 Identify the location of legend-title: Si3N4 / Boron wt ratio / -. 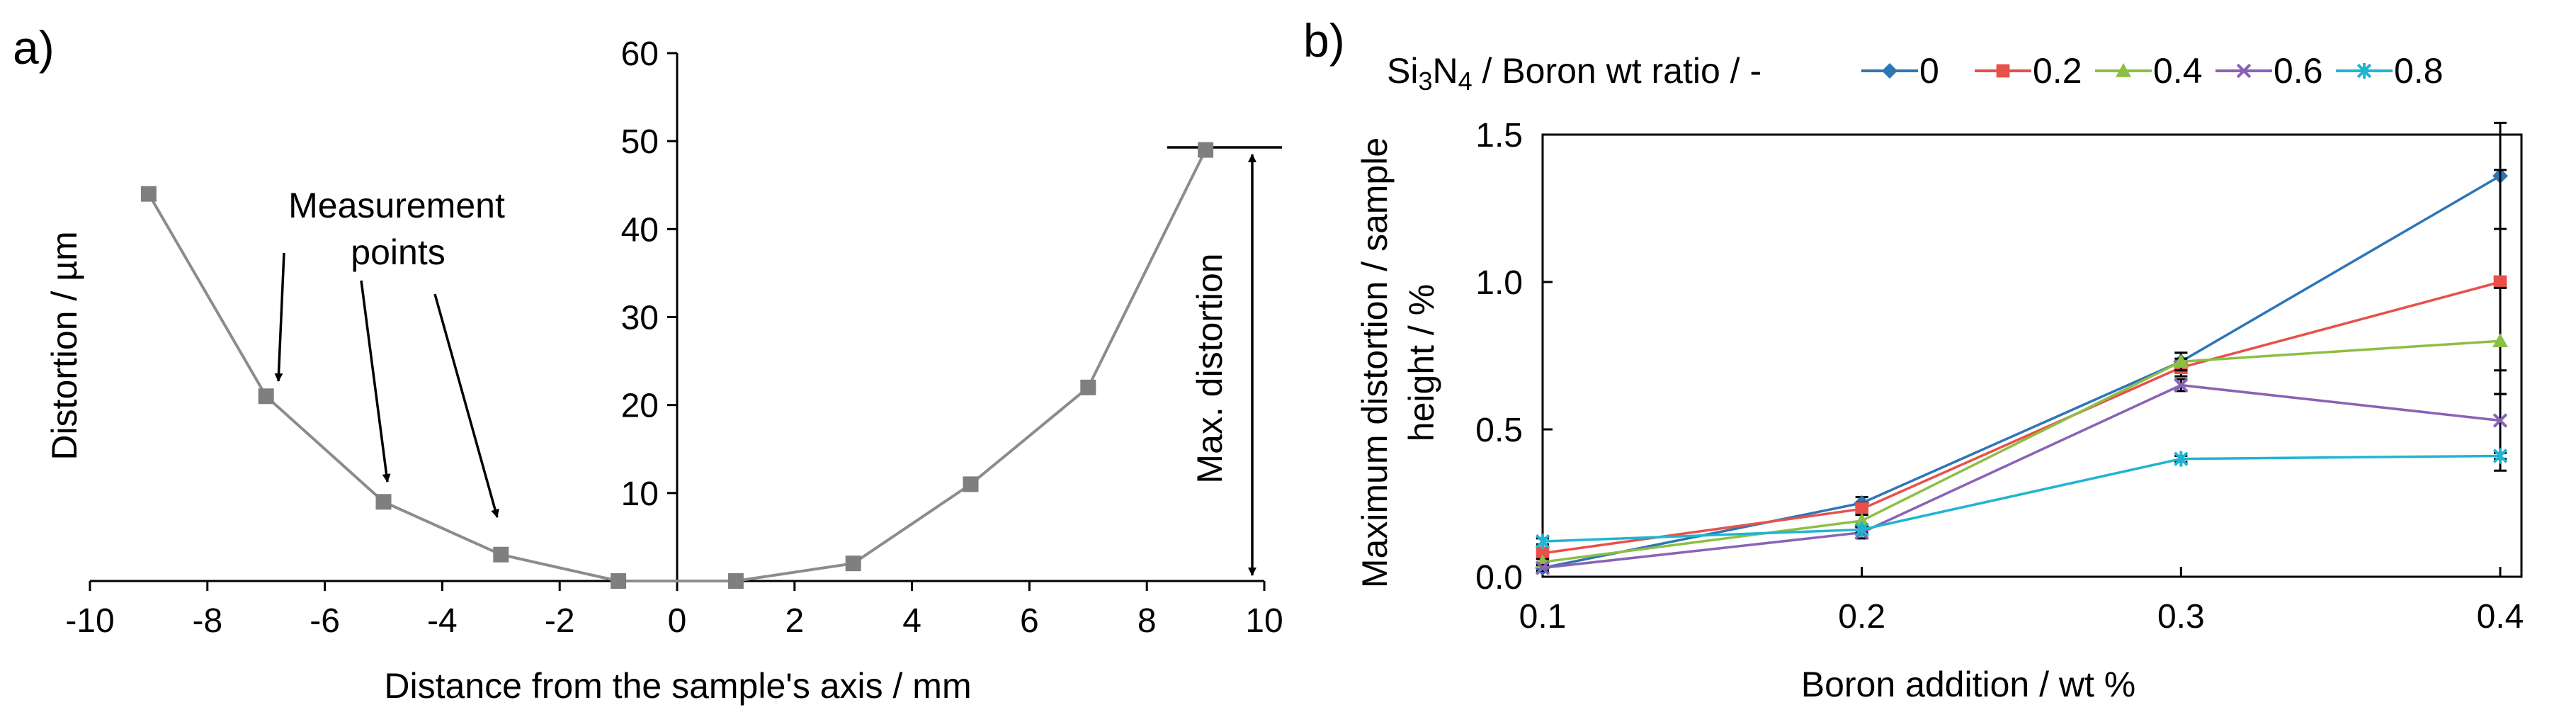
(1574, 73).